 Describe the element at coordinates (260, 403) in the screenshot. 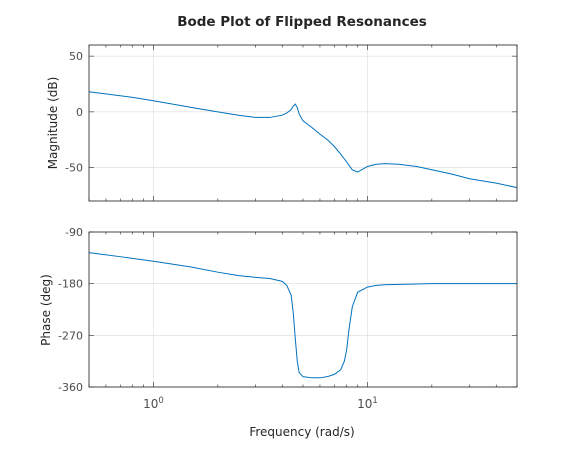

I see `x-tick-labels: 10⁰ 10¹` at that location.